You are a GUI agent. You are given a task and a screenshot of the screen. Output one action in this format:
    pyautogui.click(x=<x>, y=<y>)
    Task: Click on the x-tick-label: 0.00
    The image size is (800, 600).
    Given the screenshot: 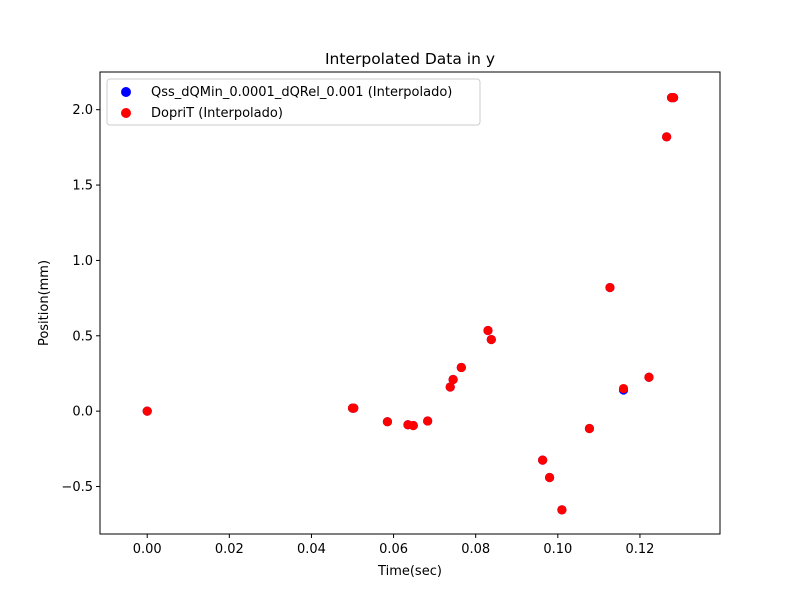 What is the action you would take?
    pyautogui.click(x=147, y=549)
    